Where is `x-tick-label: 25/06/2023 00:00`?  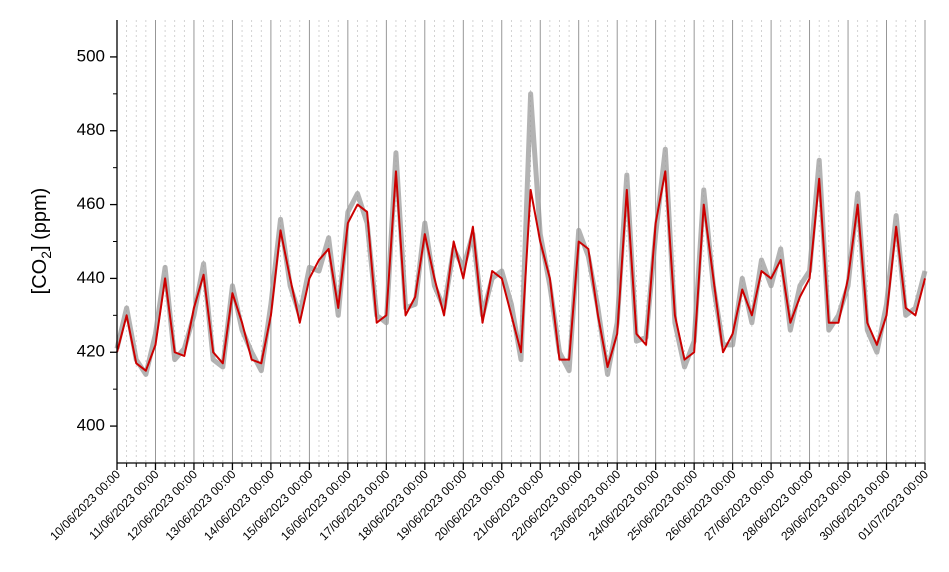 x-tick-label: 25/06/2023 00:00 is located at coordinates (662, 505).